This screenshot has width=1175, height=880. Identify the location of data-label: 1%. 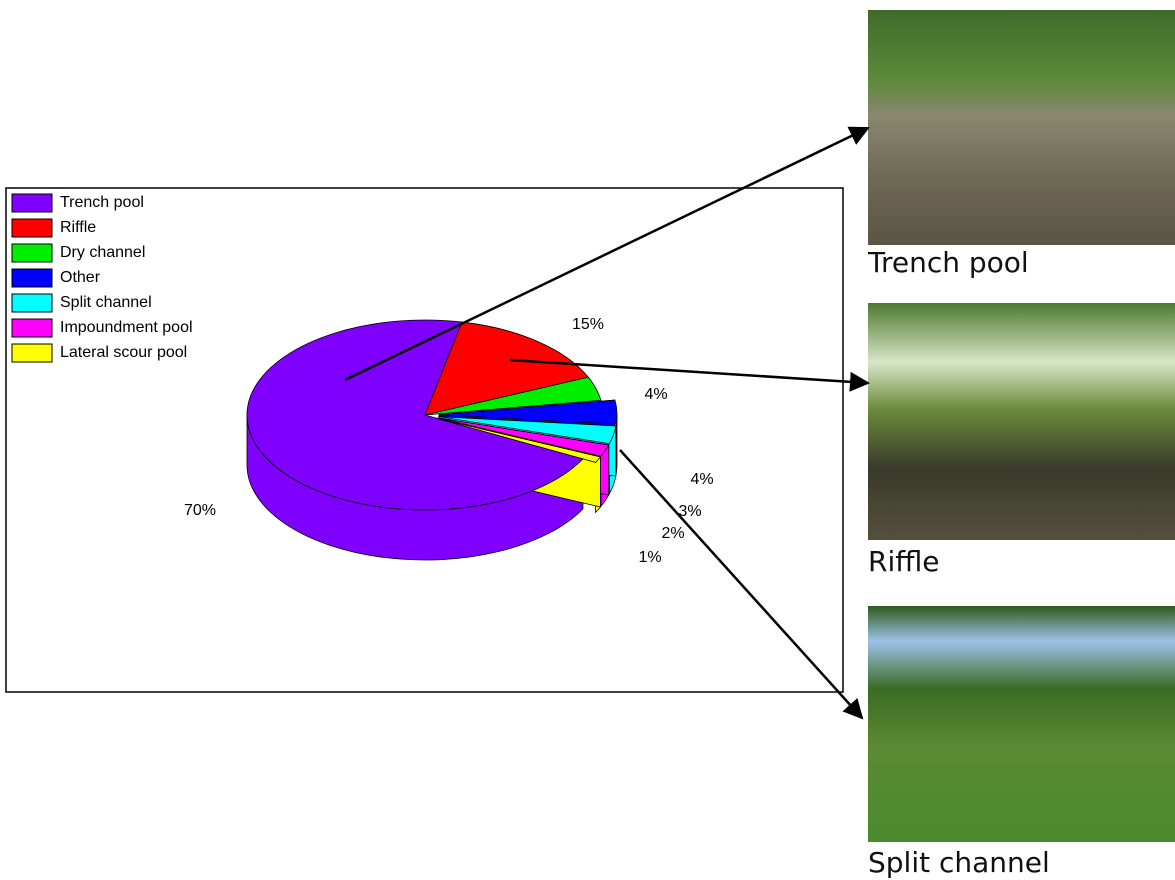
(649, 557).